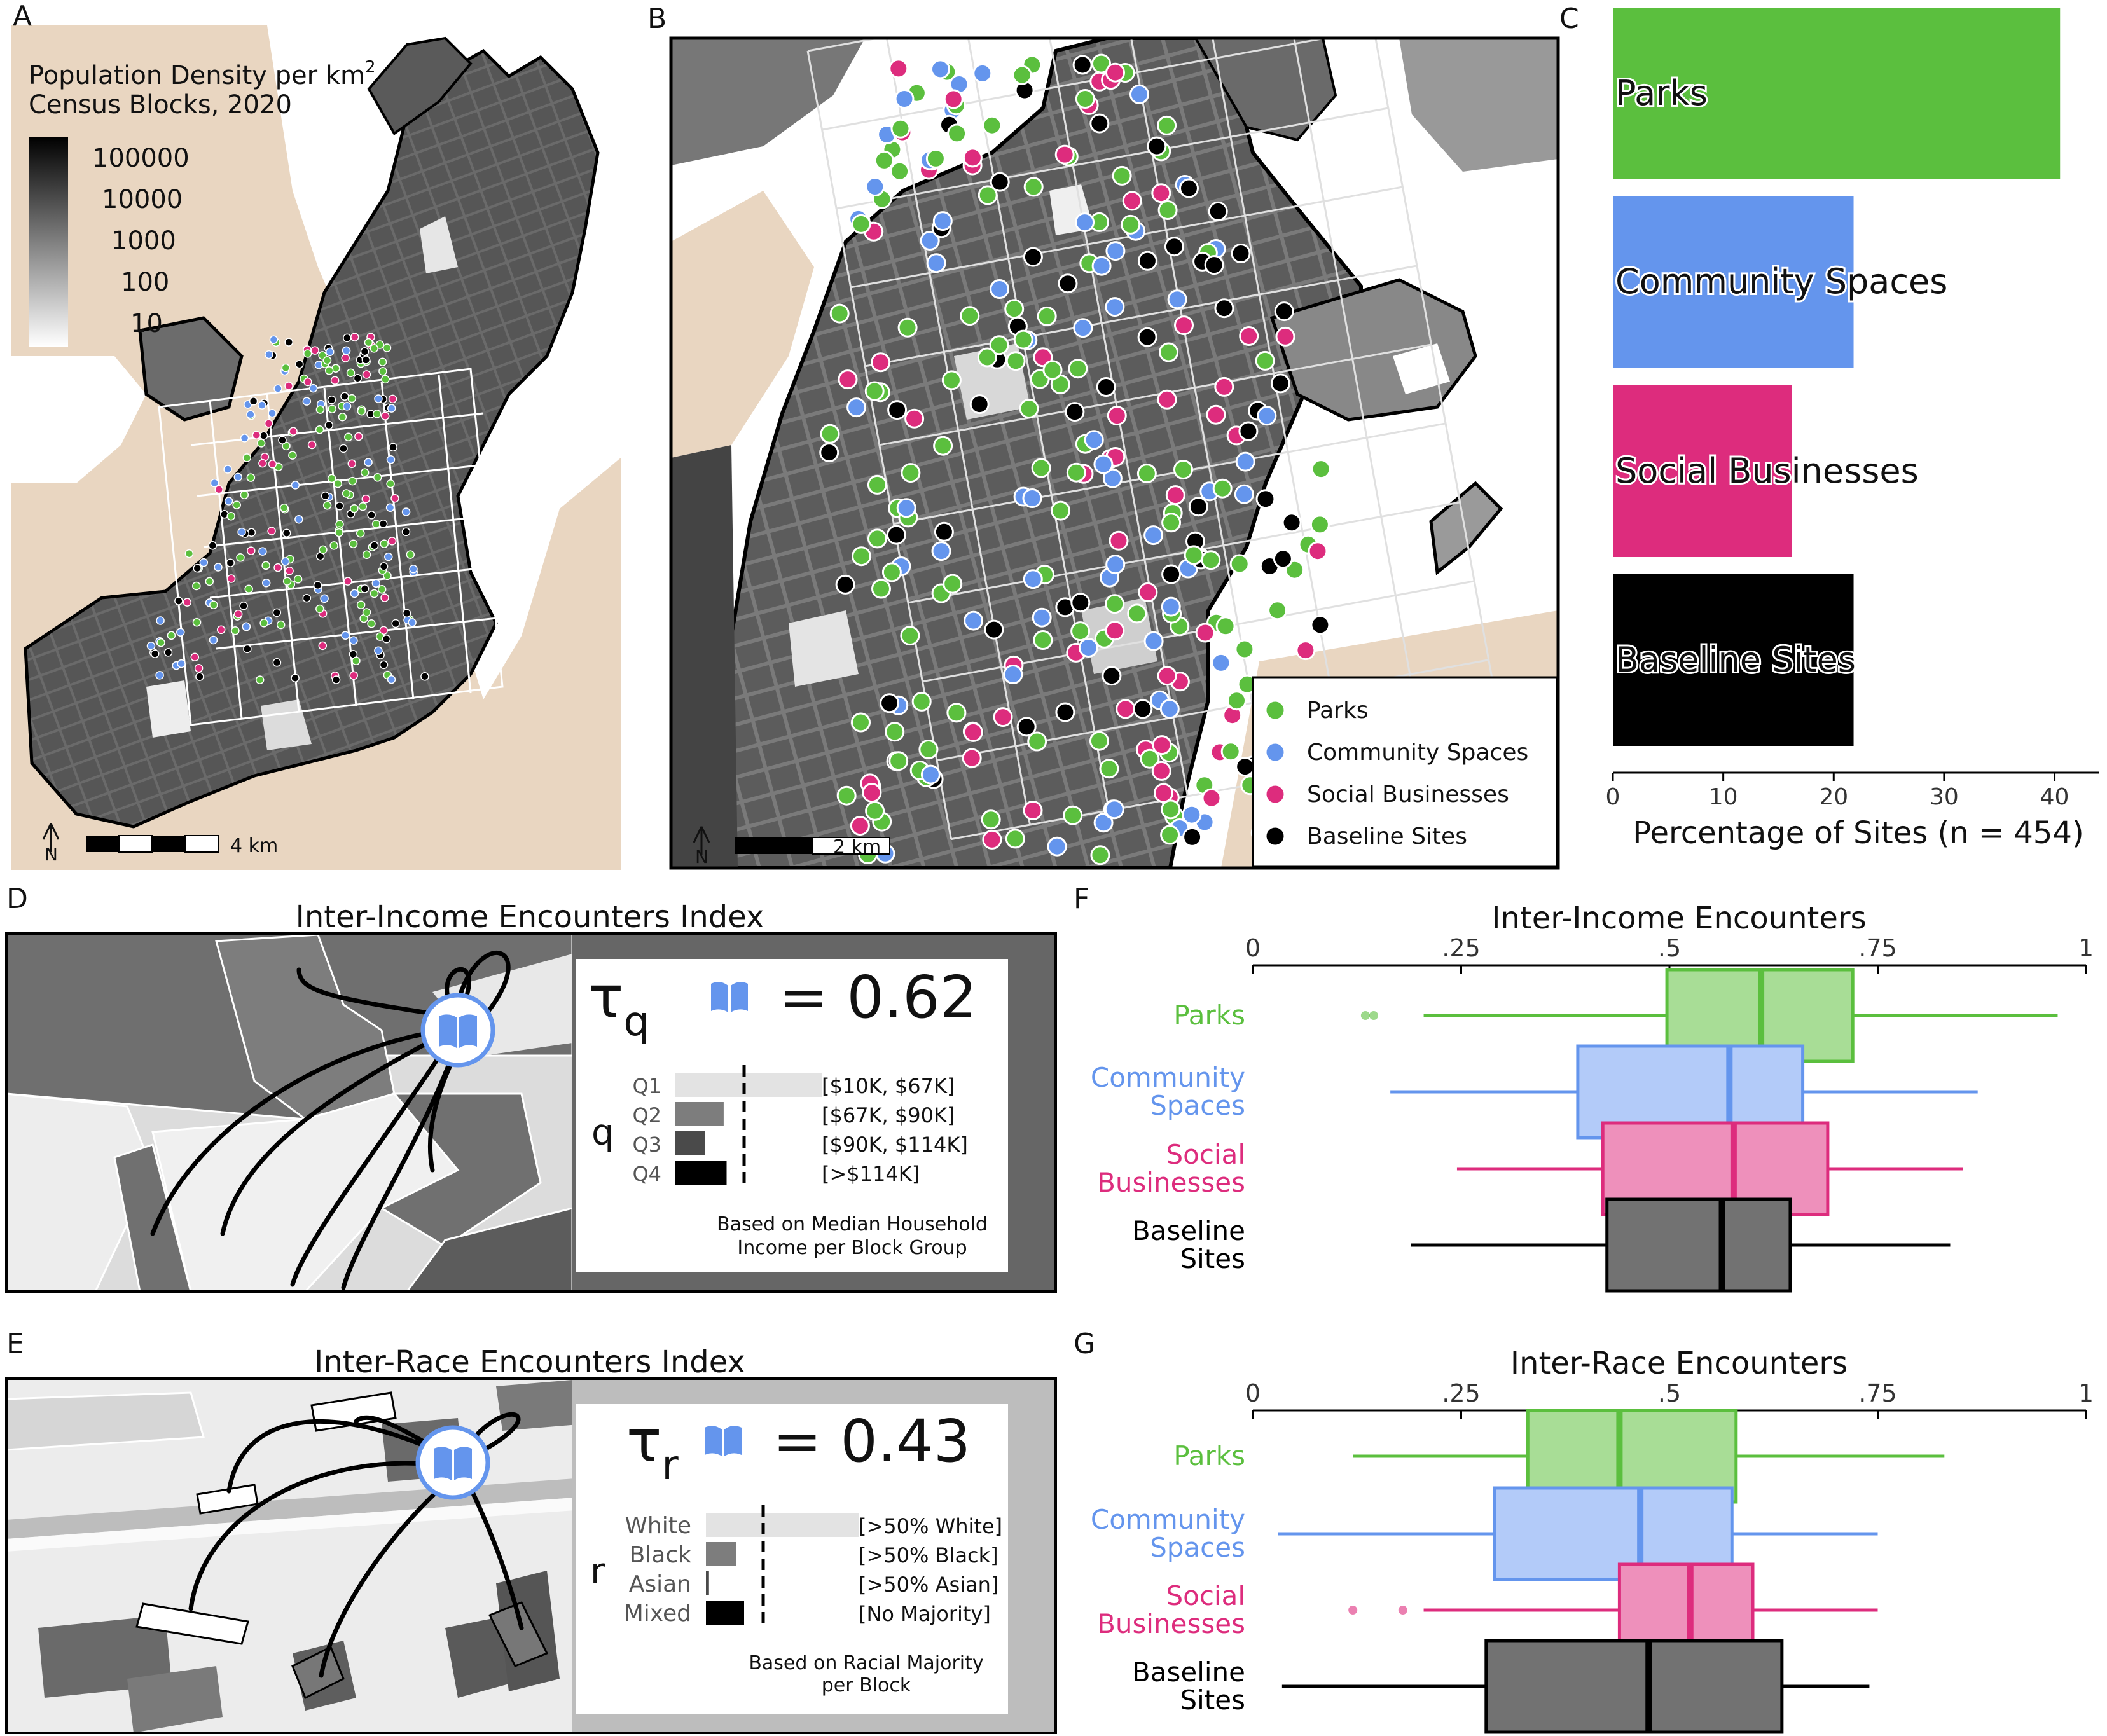 The image size is (2107, 1736). What do you see at coordinates (1661, 93) in the screenshot?
I see `bar-label: Parks` at bounding box center [1661, 93].